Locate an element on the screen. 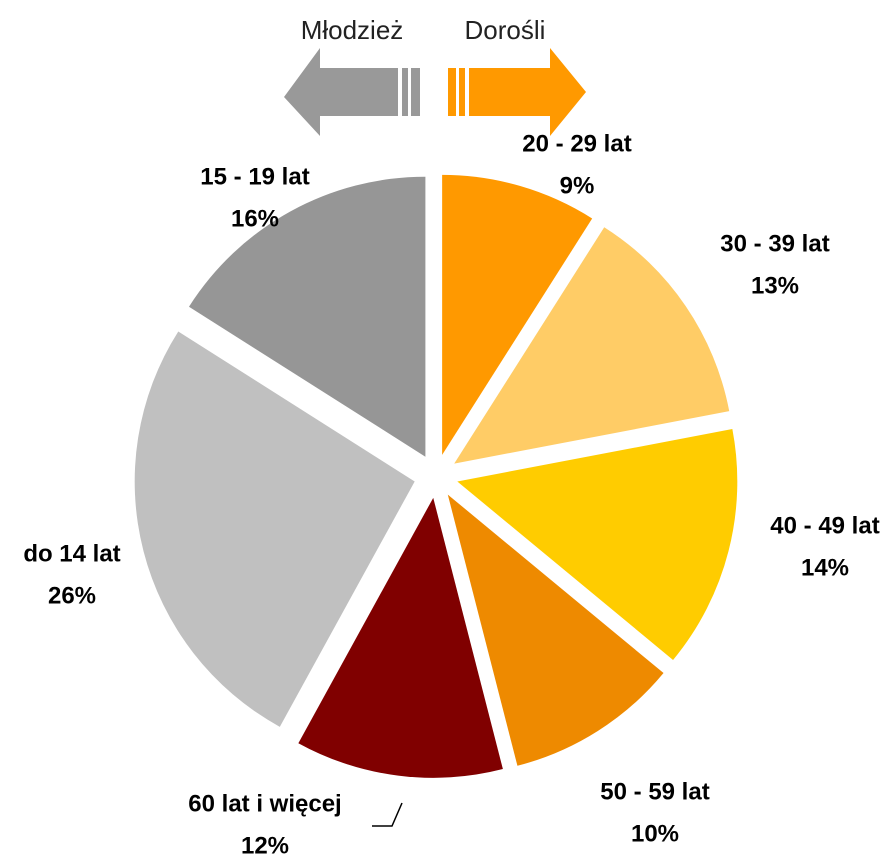 The image size is (896, 860). arrow-youth is located at coordinates (352, 92).